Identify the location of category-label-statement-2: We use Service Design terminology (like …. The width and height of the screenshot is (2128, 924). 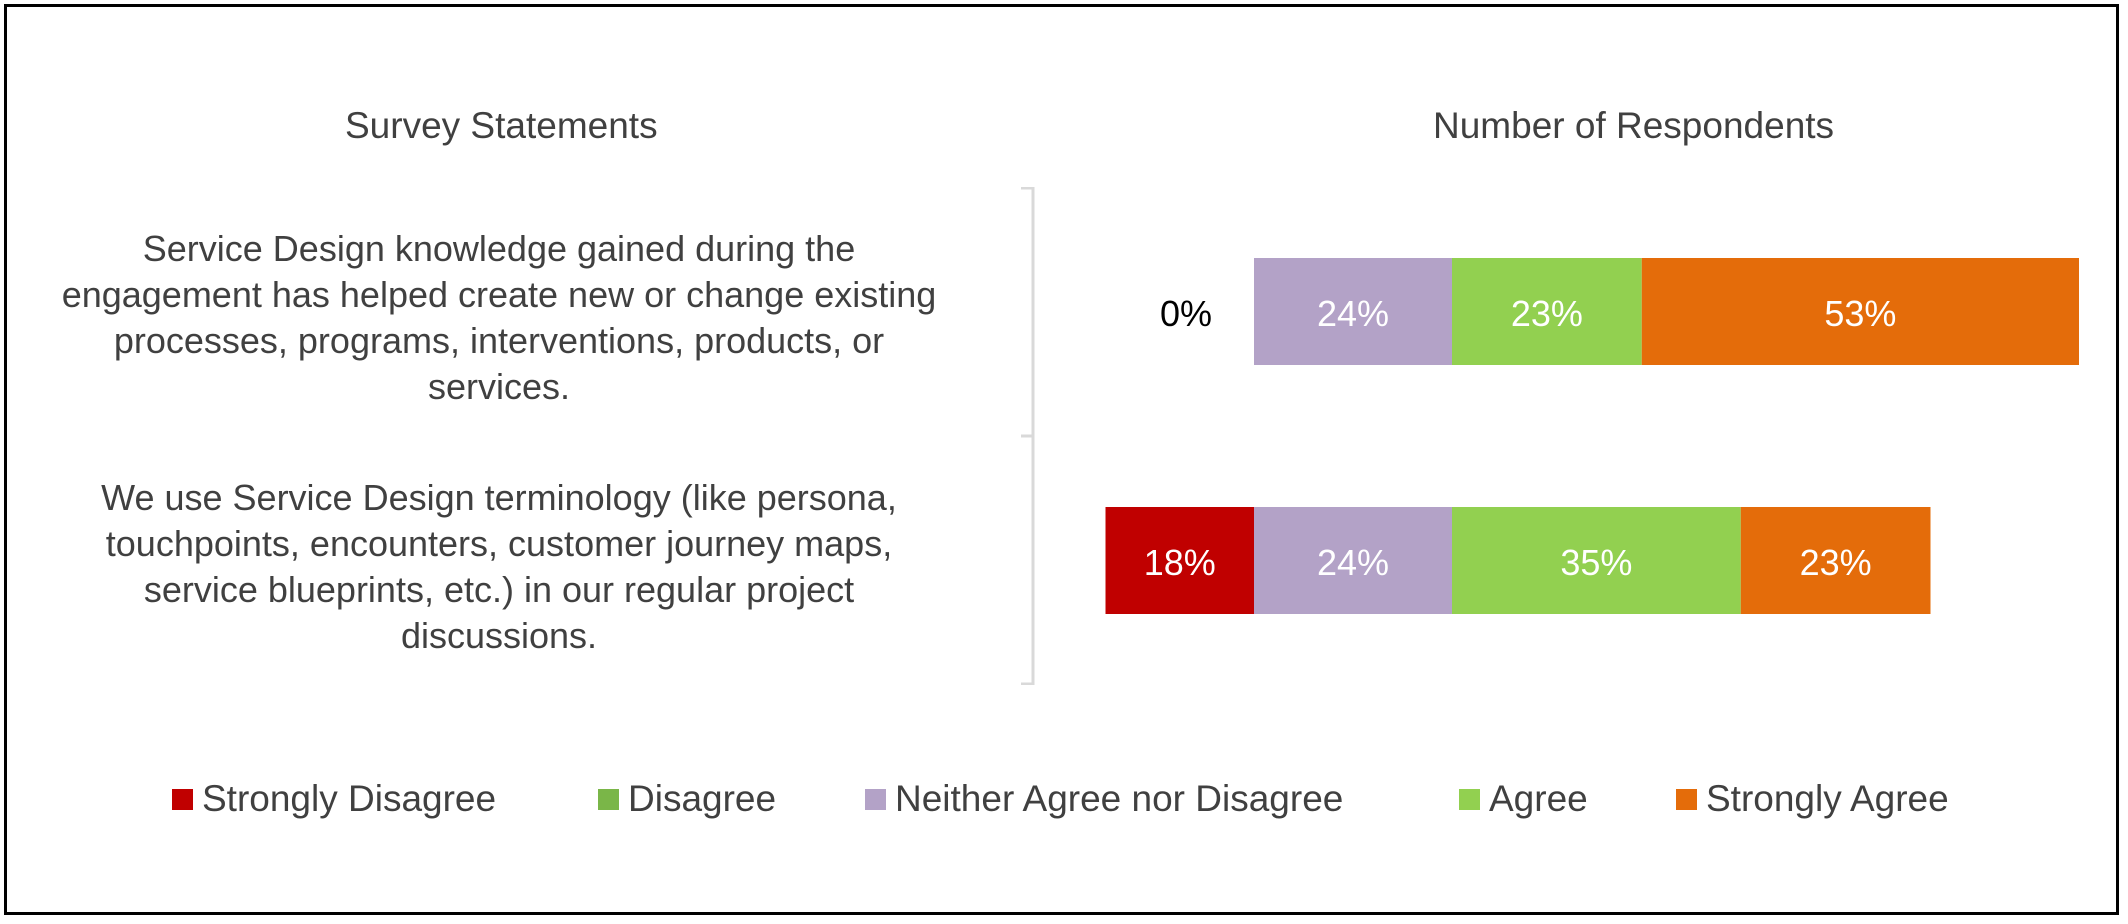
(499, 566).